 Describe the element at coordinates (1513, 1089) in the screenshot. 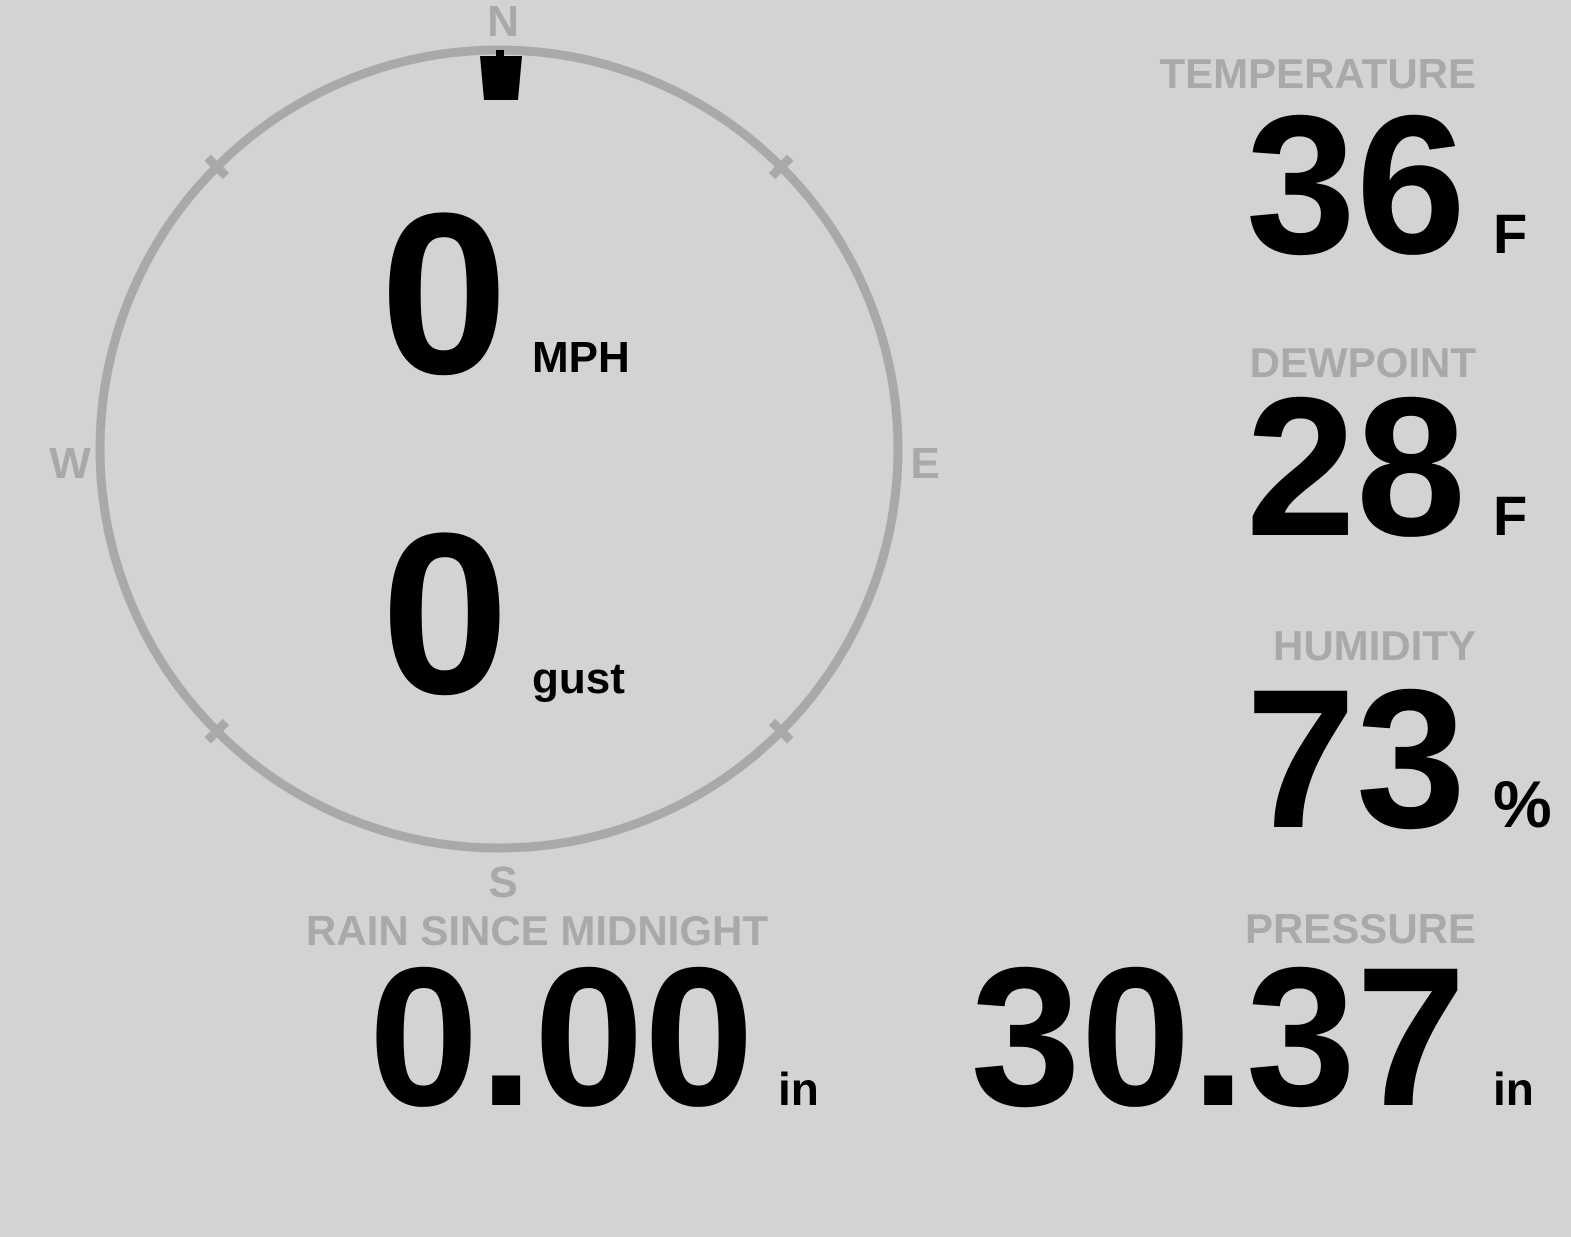

I see `pressure-unit: in` at that location.